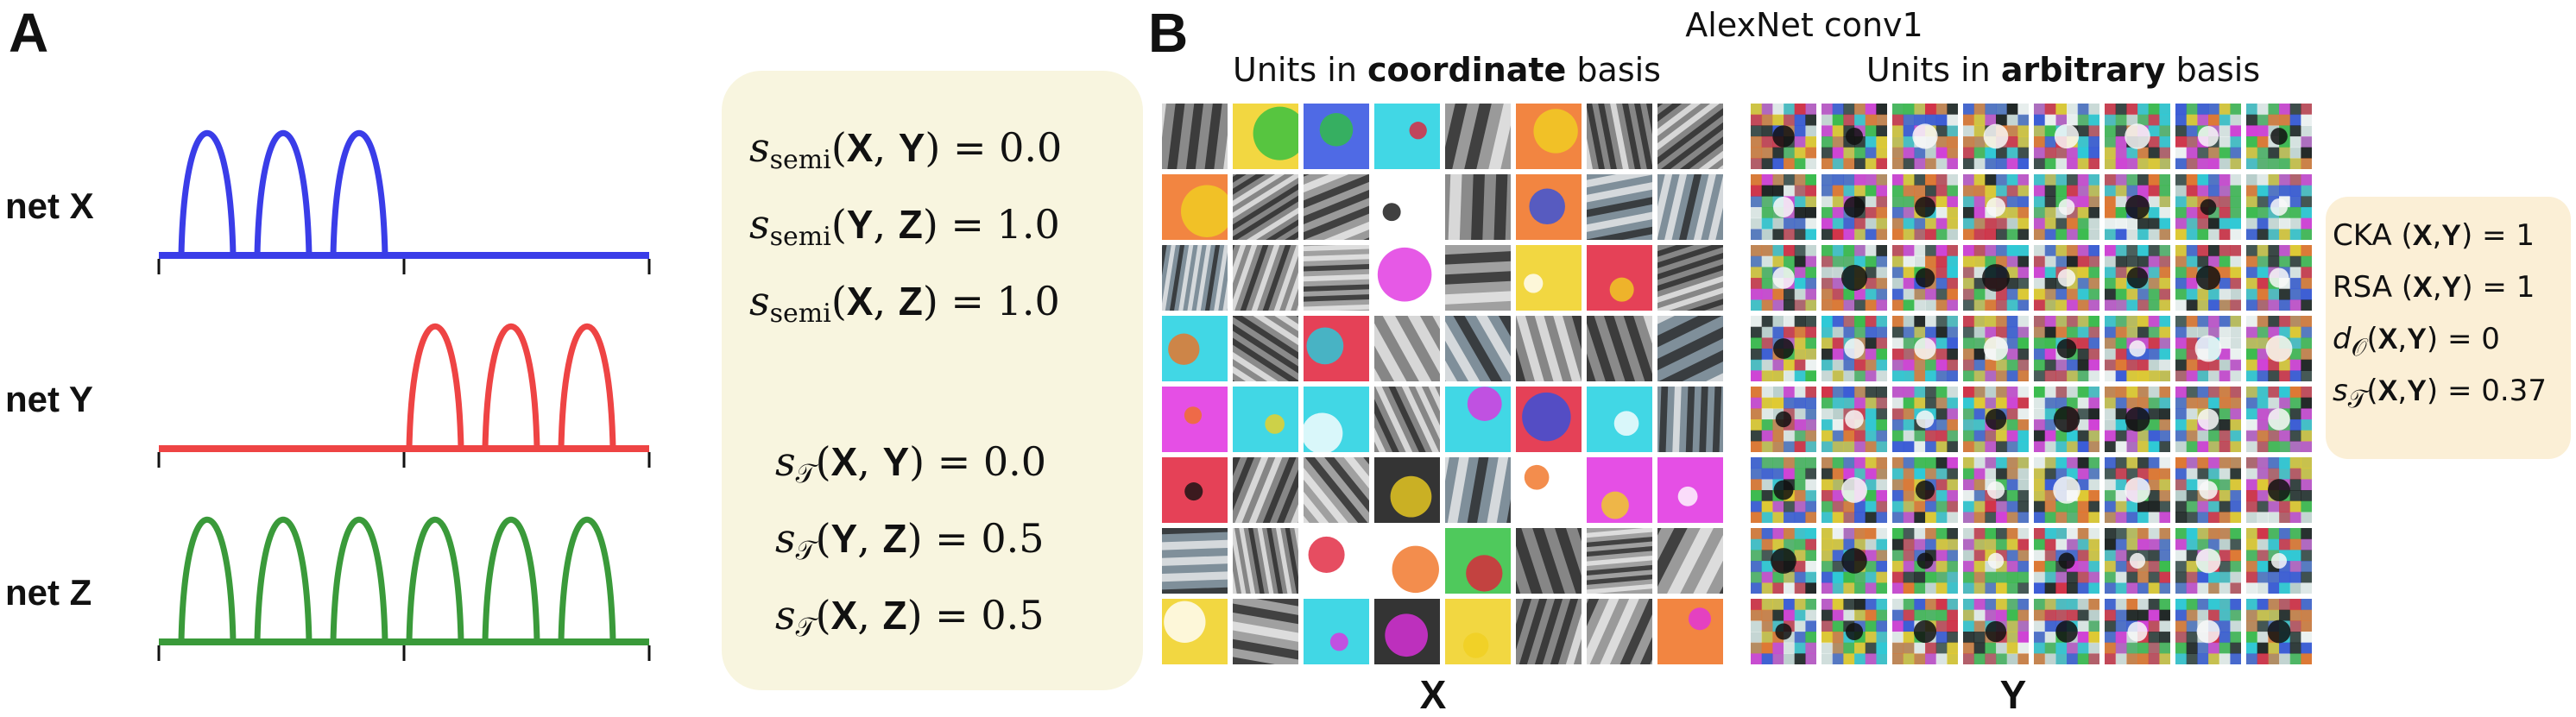  I want to click on similarity-equation: s𝒯(X, Y) = 0.0, so click(911, 464).